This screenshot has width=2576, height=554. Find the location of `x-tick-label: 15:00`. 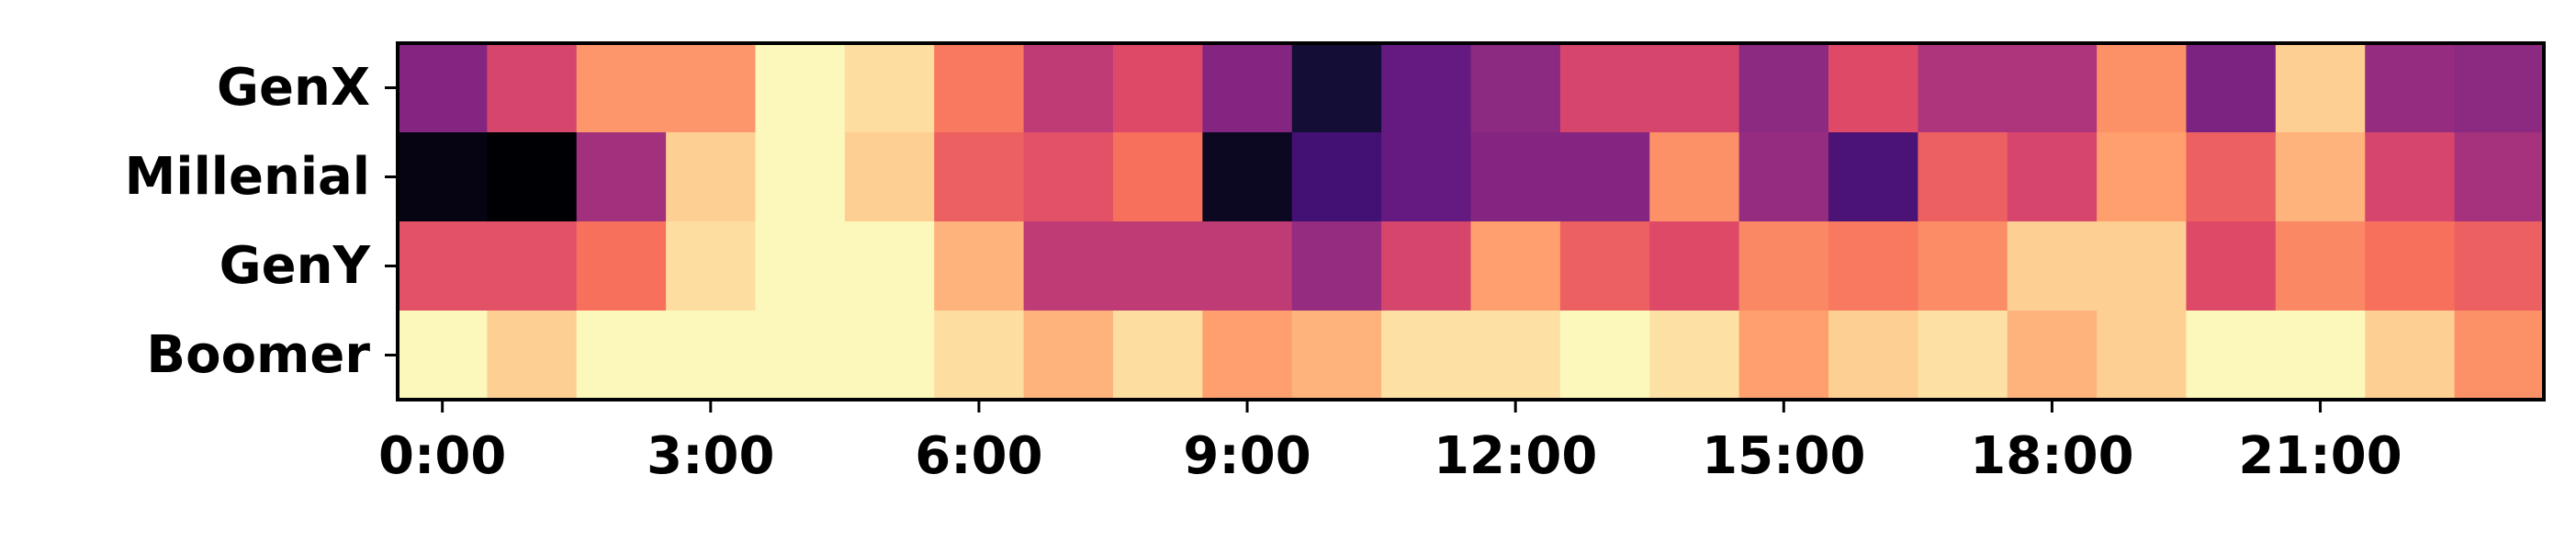

x-tick-label: 15:00 is located at coordinates (1783, 456).